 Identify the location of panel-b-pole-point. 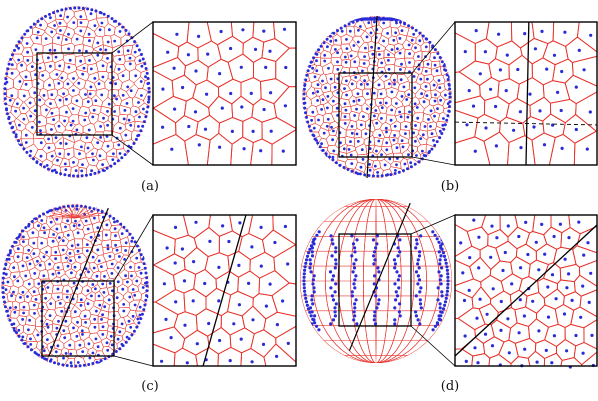
(349, 19).